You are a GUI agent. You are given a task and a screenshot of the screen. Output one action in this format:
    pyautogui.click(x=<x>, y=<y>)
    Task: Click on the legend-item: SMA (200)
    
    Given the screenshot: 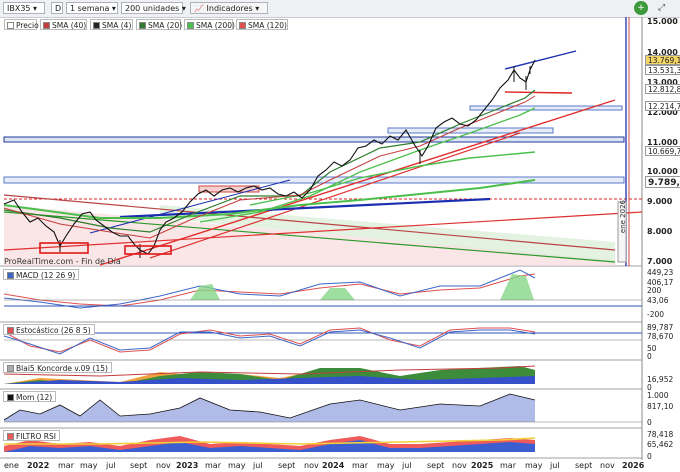 What is the action you would take?
    pyautogui.click(x=209, y=24)
    